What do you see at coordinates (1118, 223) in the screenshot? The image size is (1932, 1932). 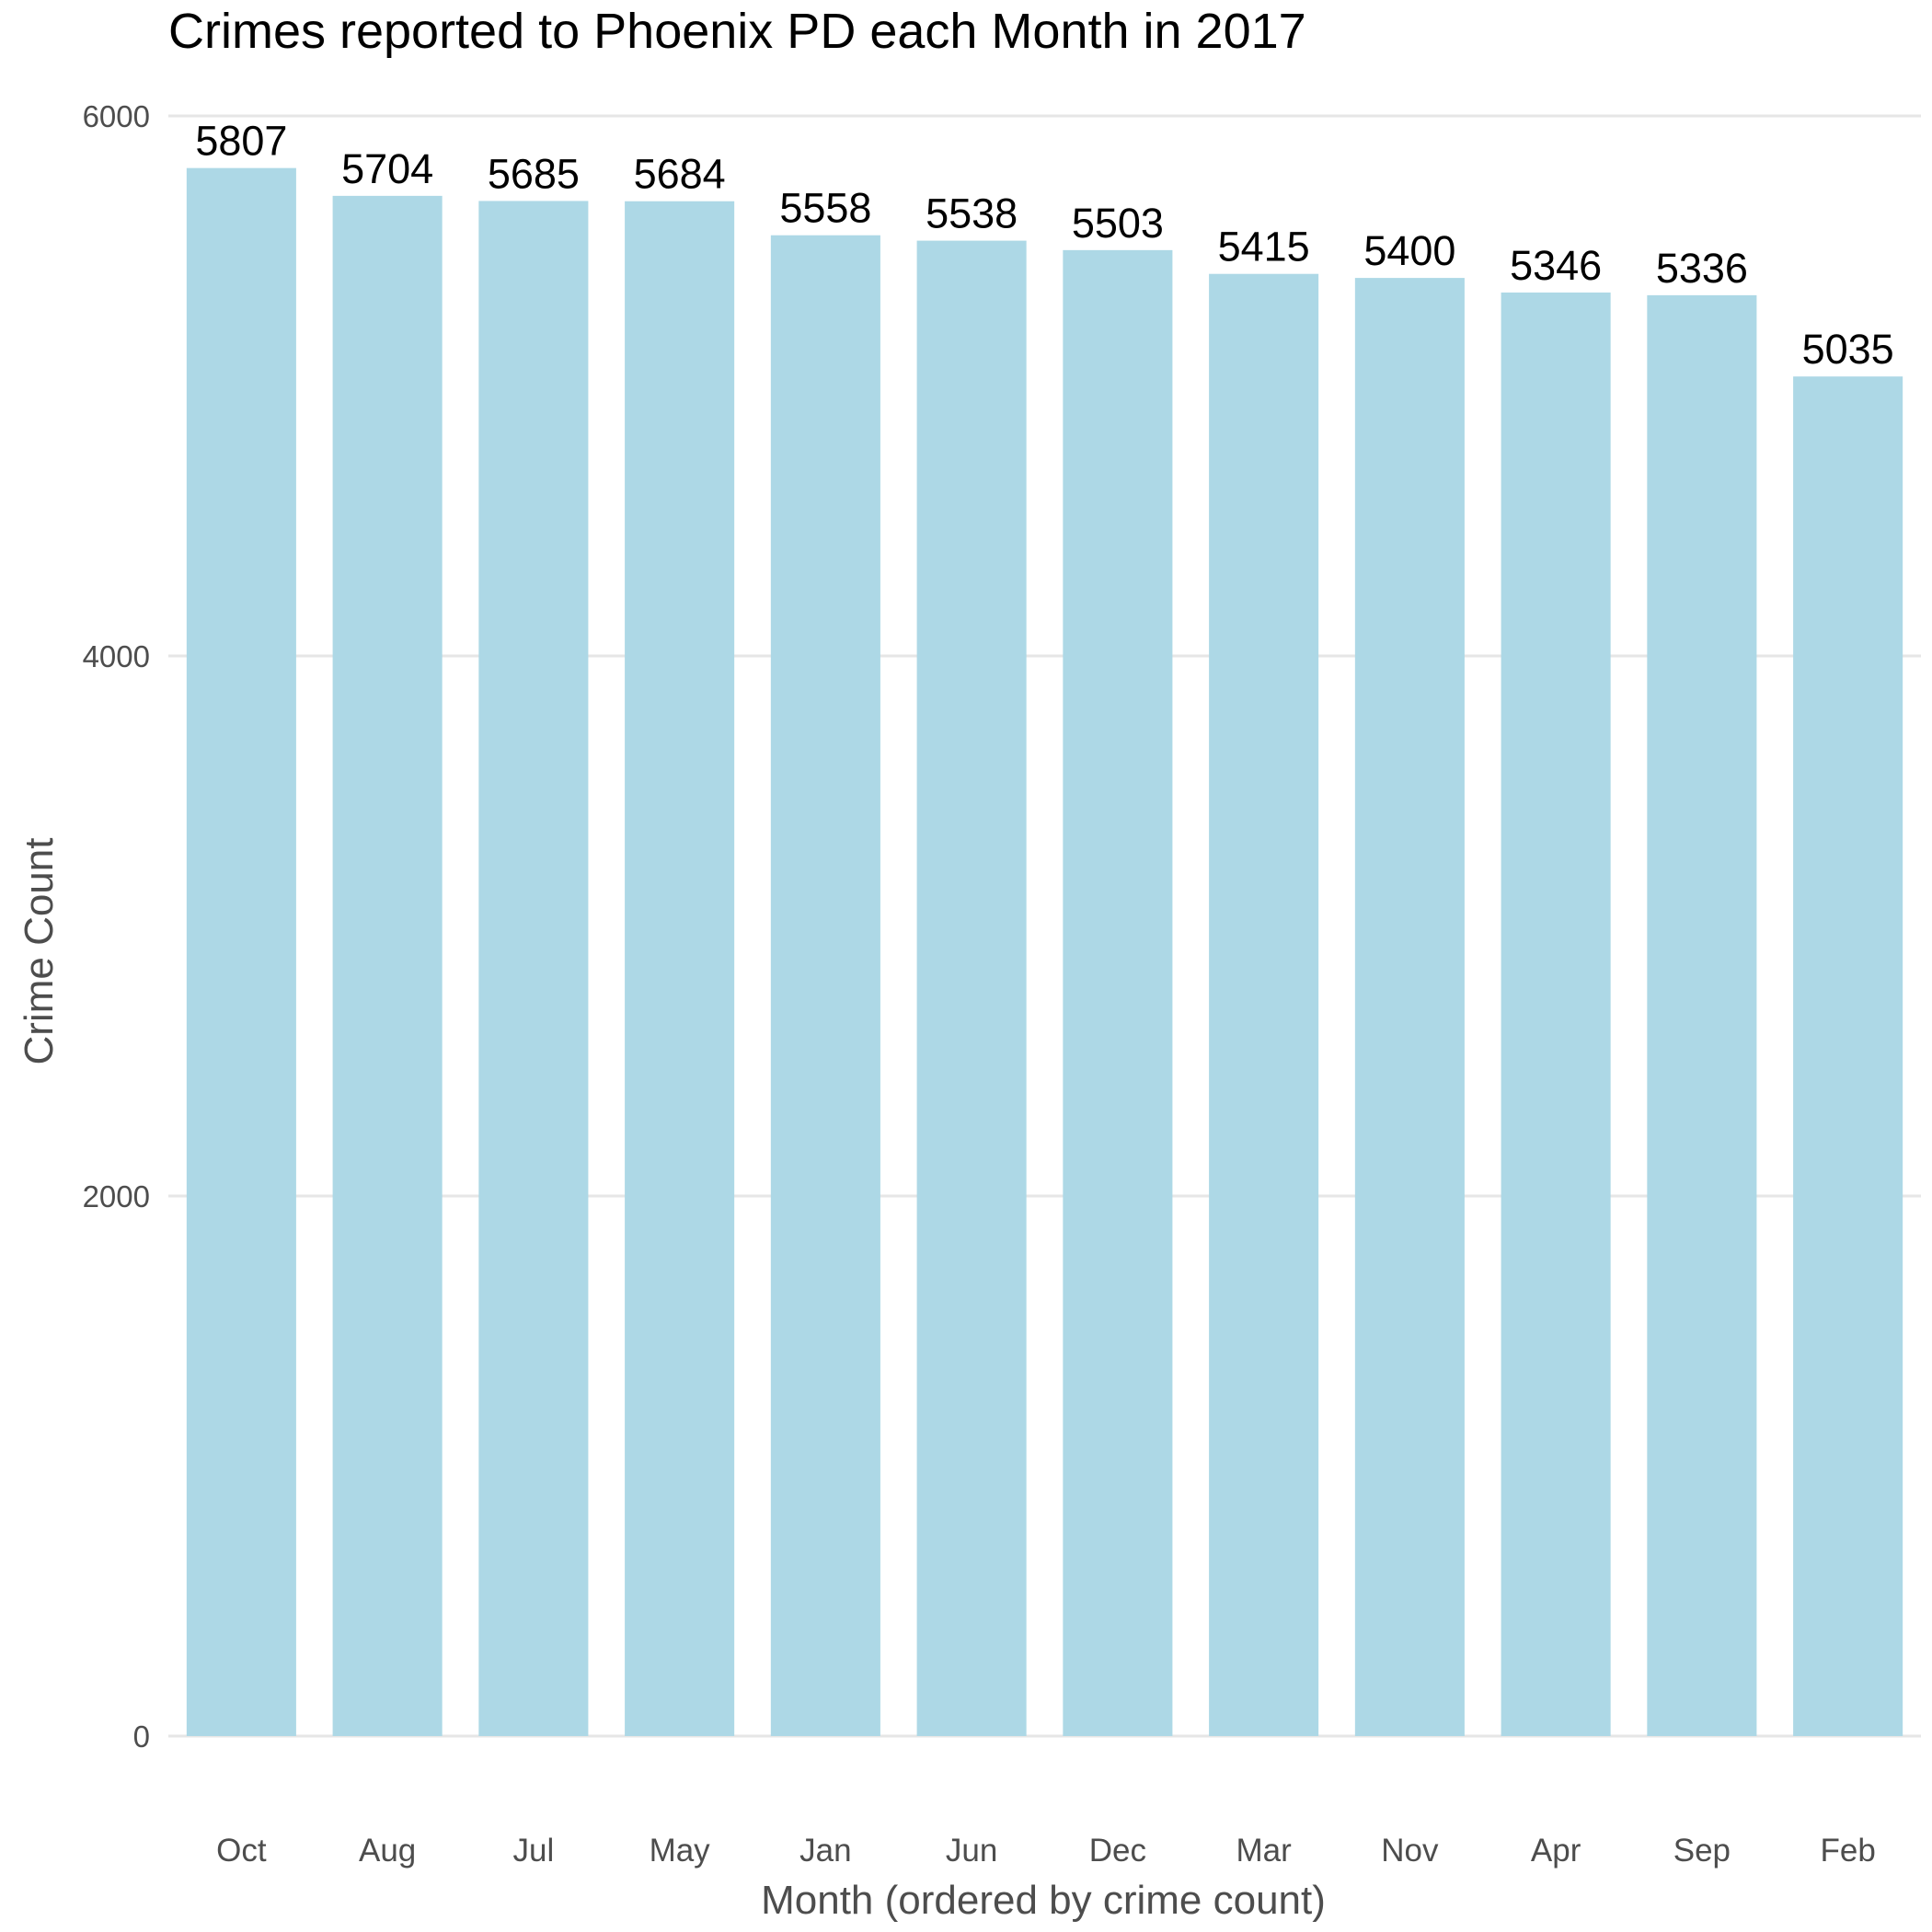 I see `data-label-dec: 5503` at bounding box center [1118, 223].